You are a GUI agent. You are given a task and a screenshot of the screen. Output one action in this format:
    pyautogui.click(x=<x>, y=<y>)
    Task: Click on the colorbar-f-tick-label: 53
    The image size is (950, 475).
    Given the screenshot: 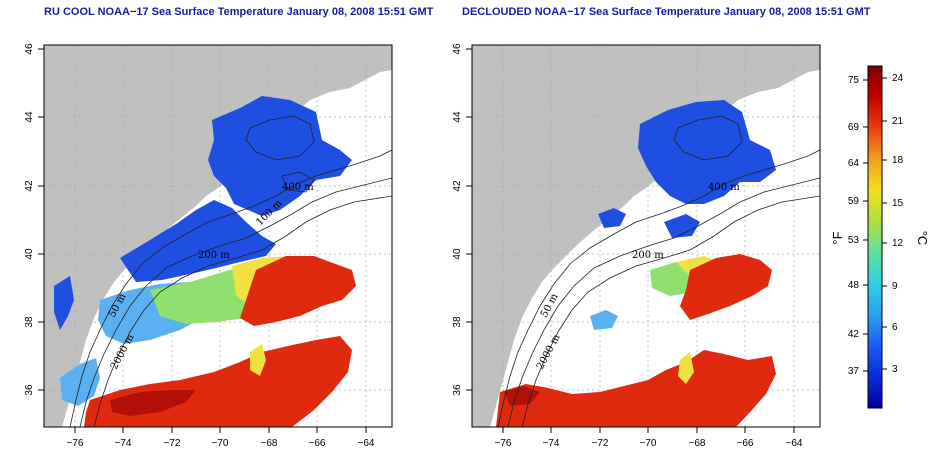 What is the action you would take?
    pyautogui.click(x=854, y=240)
    